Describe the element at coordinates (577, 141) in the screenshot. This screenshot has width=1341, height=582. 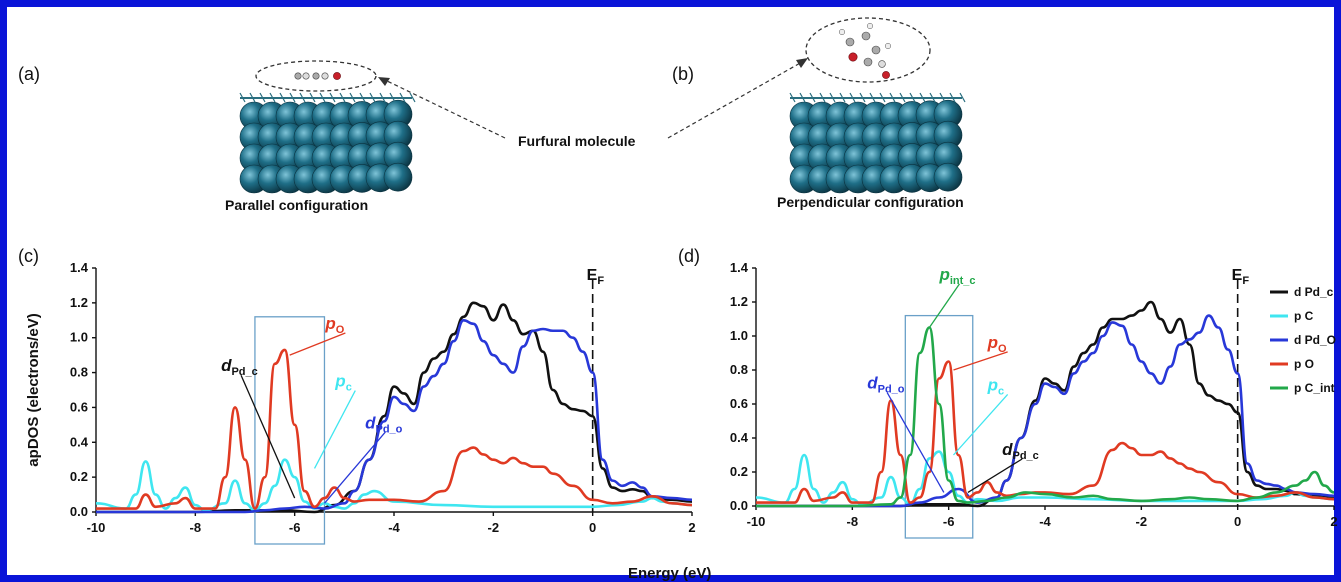
I see `furfural-label: Furfural molecule` at that location.